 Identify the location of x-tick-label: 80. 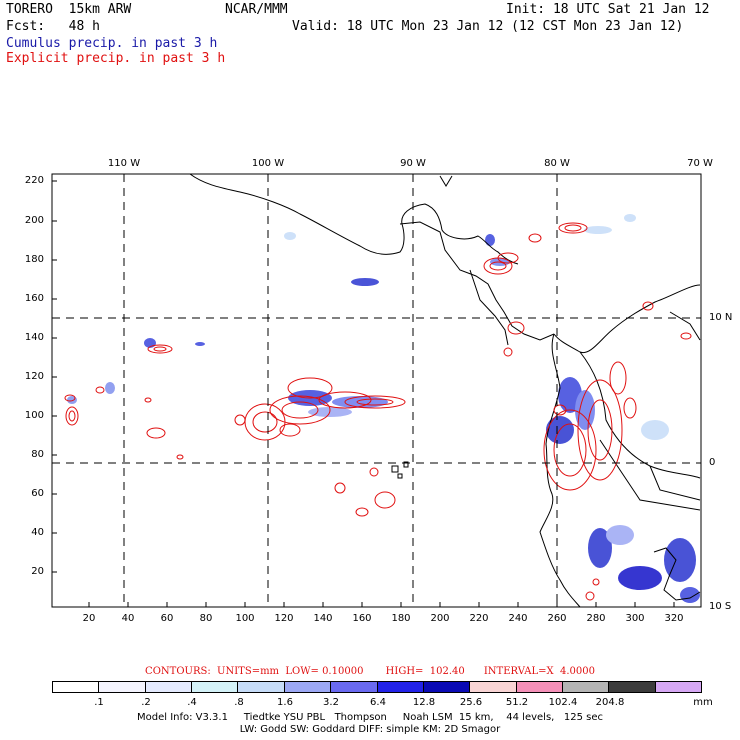
(206, 618).